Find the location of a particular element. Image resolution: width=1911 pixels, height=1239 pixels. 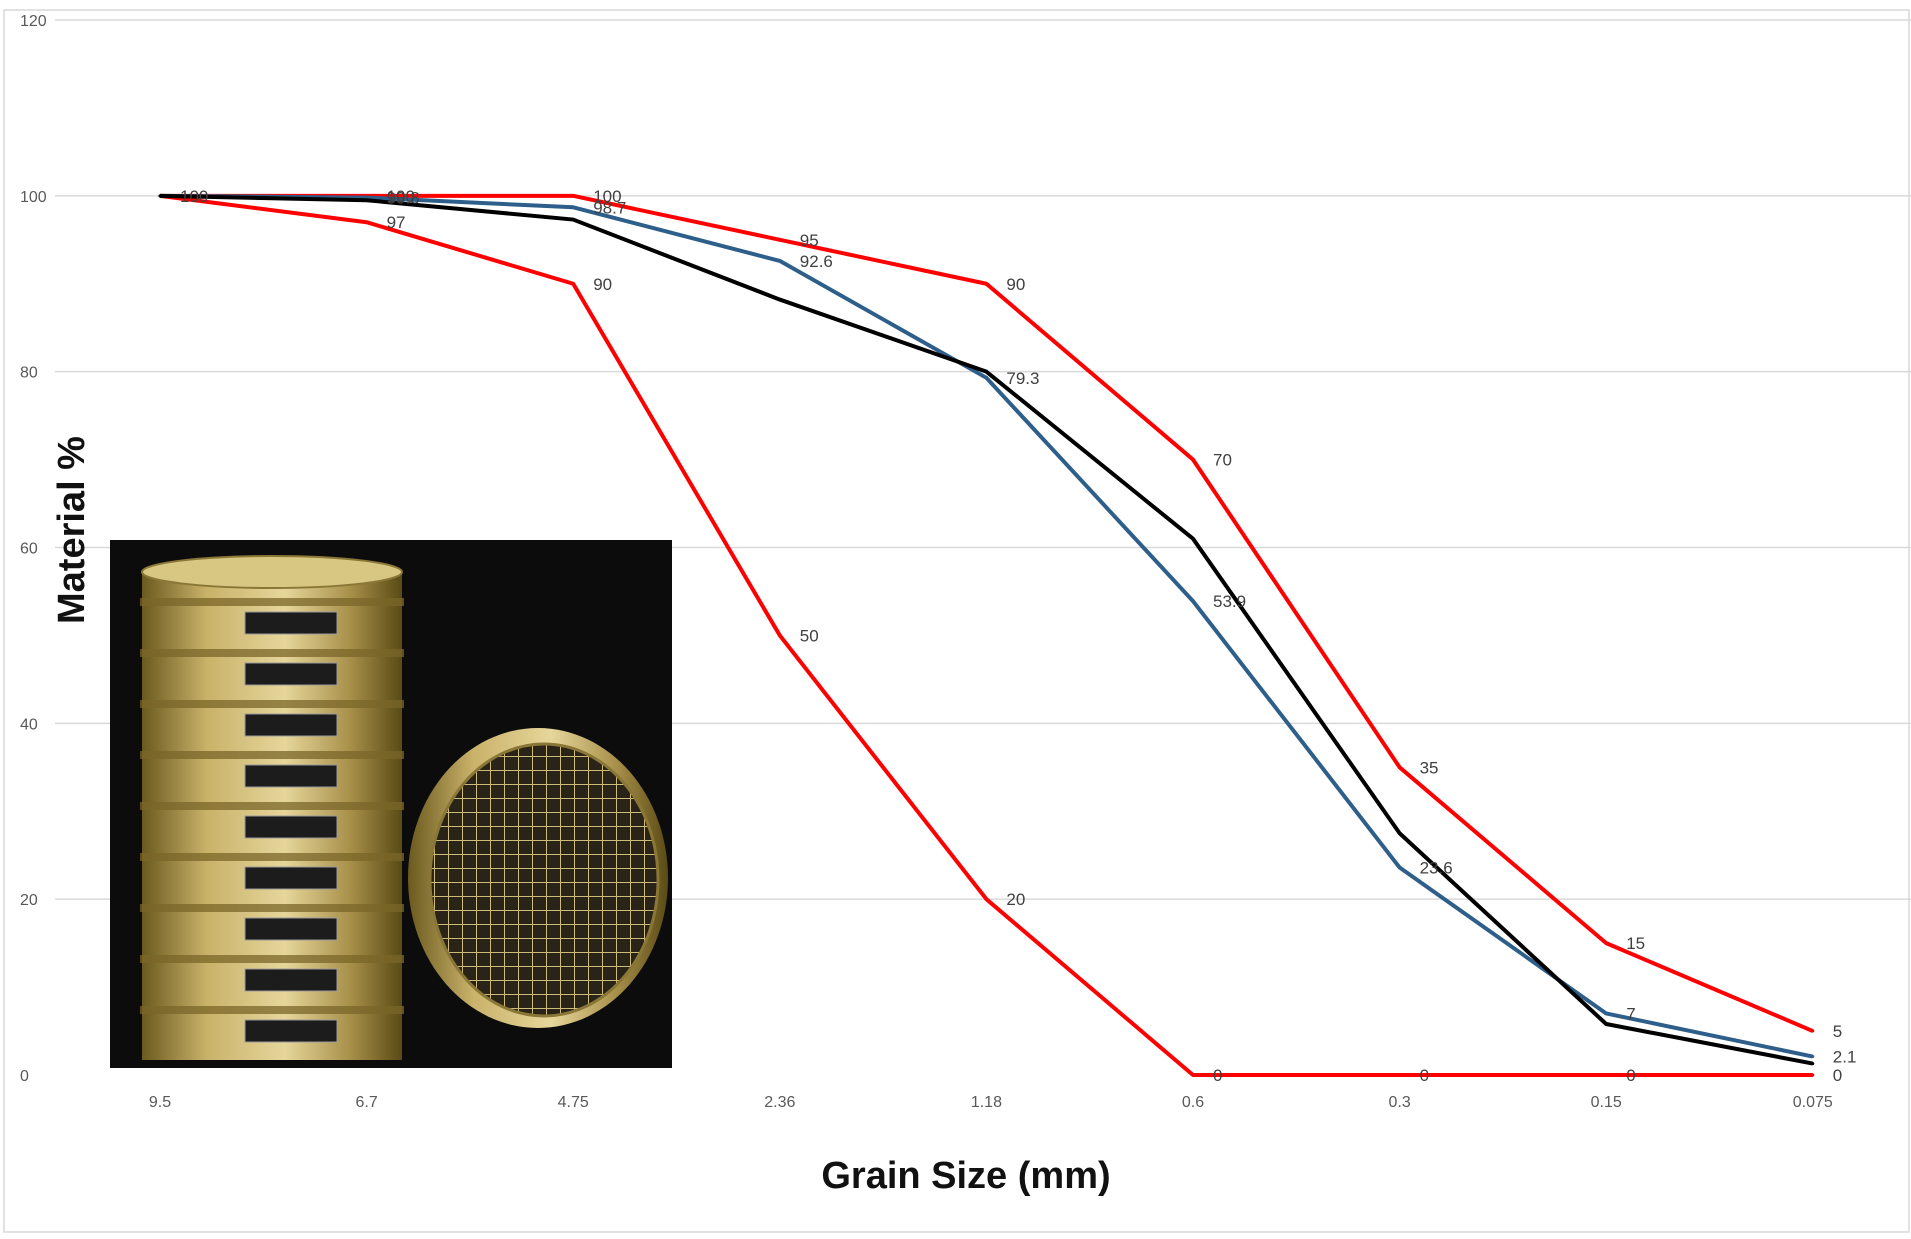

y-axis-ticks: 0 20 40 60 80 100 120 is located at coordinates (33, 549).